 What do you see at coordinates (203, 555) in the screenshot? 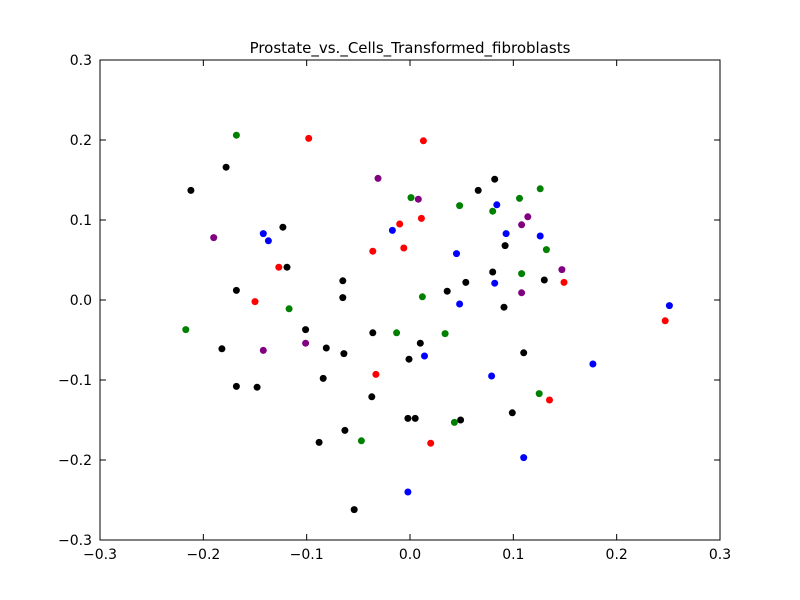
I see `x-tick-label: −0.2` at bounding box center [203, 555].